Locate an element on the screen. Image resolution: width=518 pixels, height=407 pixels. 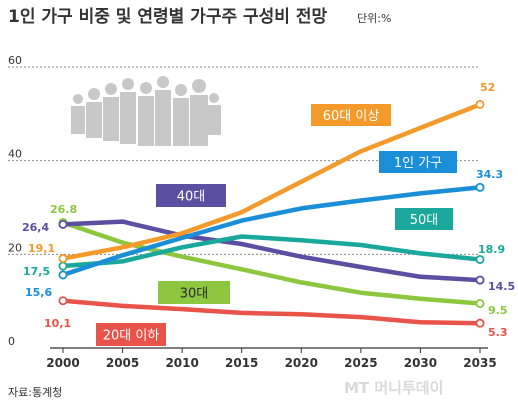
series-label: 40대 is located at coordinates (191, 197).